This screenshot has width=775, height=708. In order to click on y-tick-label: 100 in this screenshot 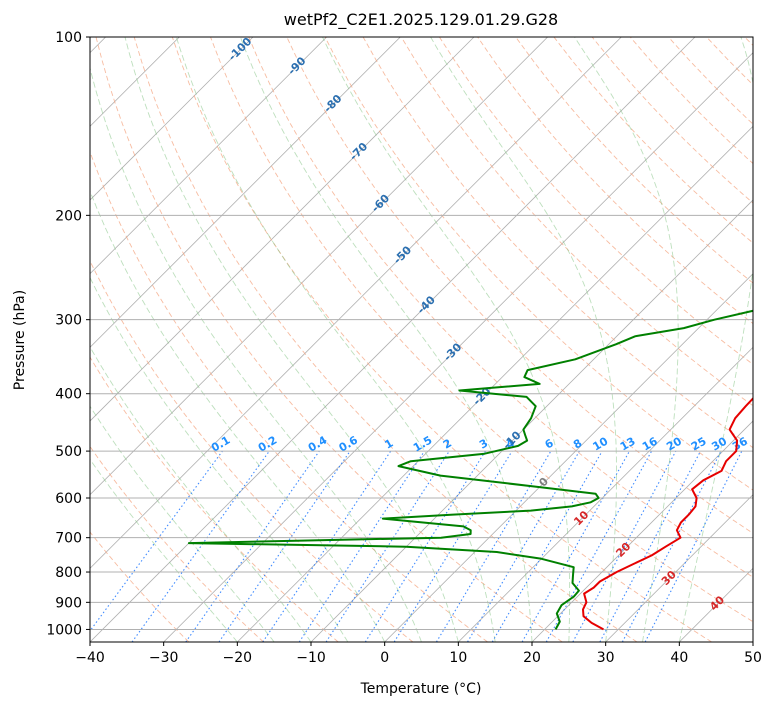, I will do `click(68, 38)`.